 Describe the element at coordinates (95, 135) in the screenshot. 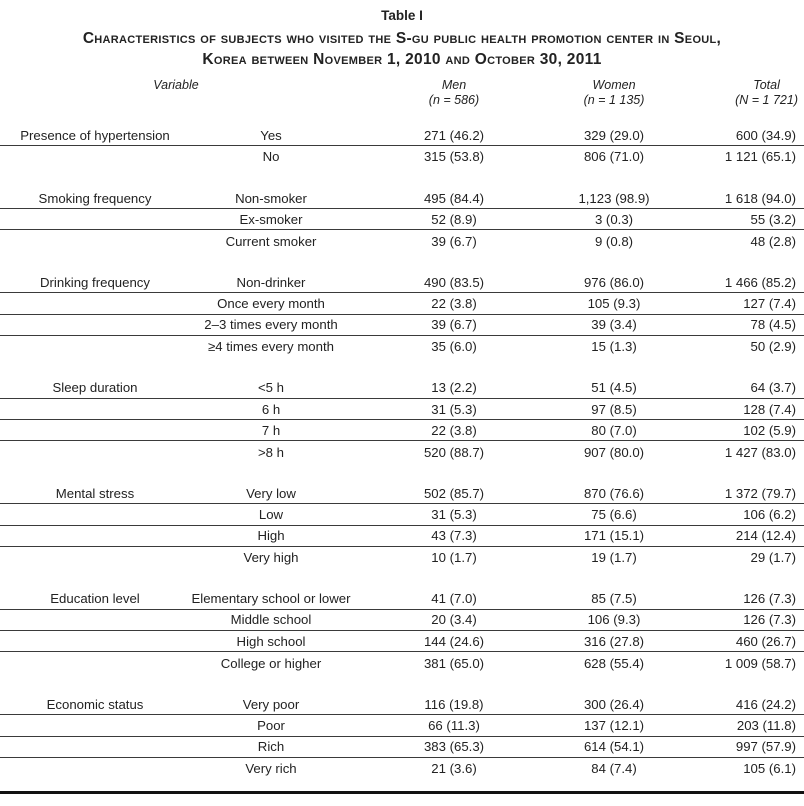

I see `variable-cell: Presence of hypertension` at that location.